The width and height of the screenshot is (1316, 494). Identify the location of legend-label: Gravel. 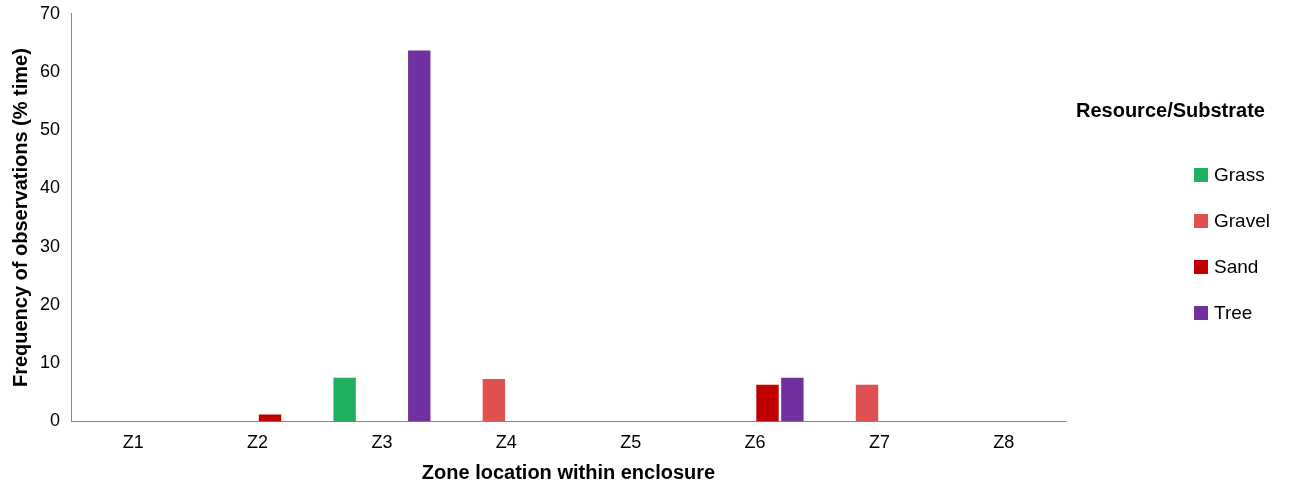
(1242, 220).